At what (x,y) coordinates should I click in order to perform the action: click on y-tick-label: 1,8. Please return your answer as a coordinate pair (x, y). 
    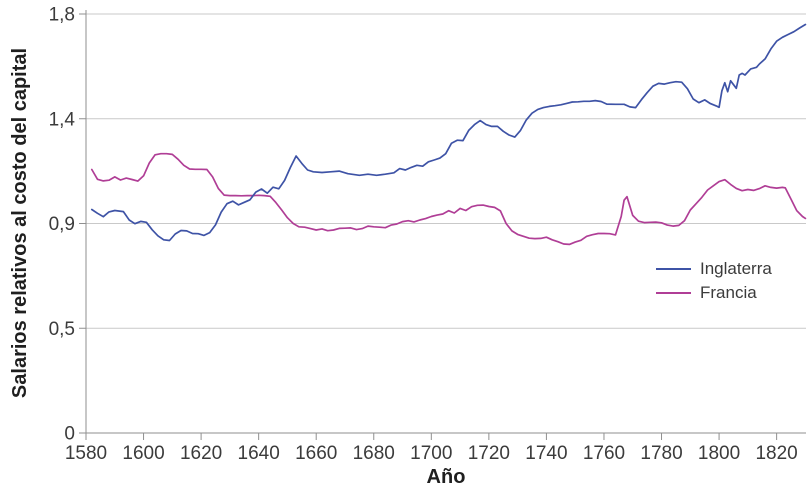
    Looking at the image, I should click on (62, 15).